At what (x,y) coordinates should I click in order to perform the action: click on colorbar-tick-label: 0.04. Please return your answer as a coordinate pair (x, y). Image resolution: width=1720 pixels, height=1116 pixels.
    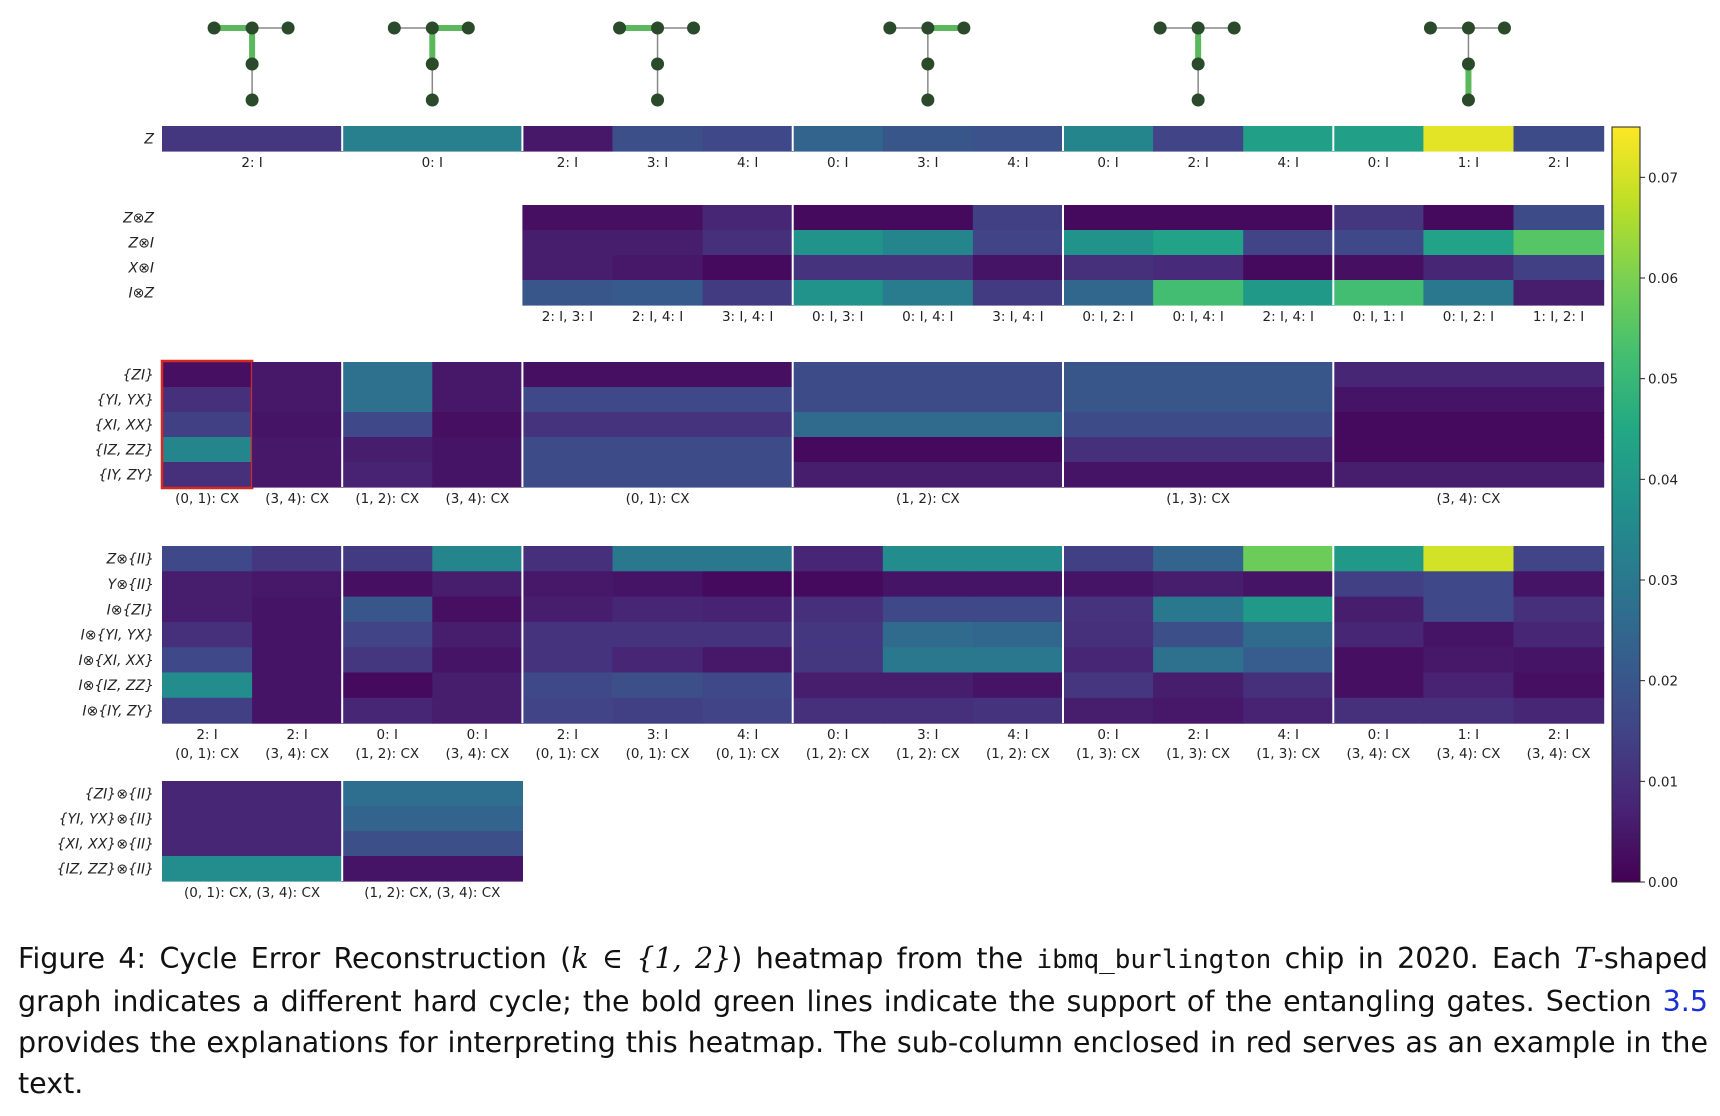
    Looking at the image, I should click on (1663, 480).